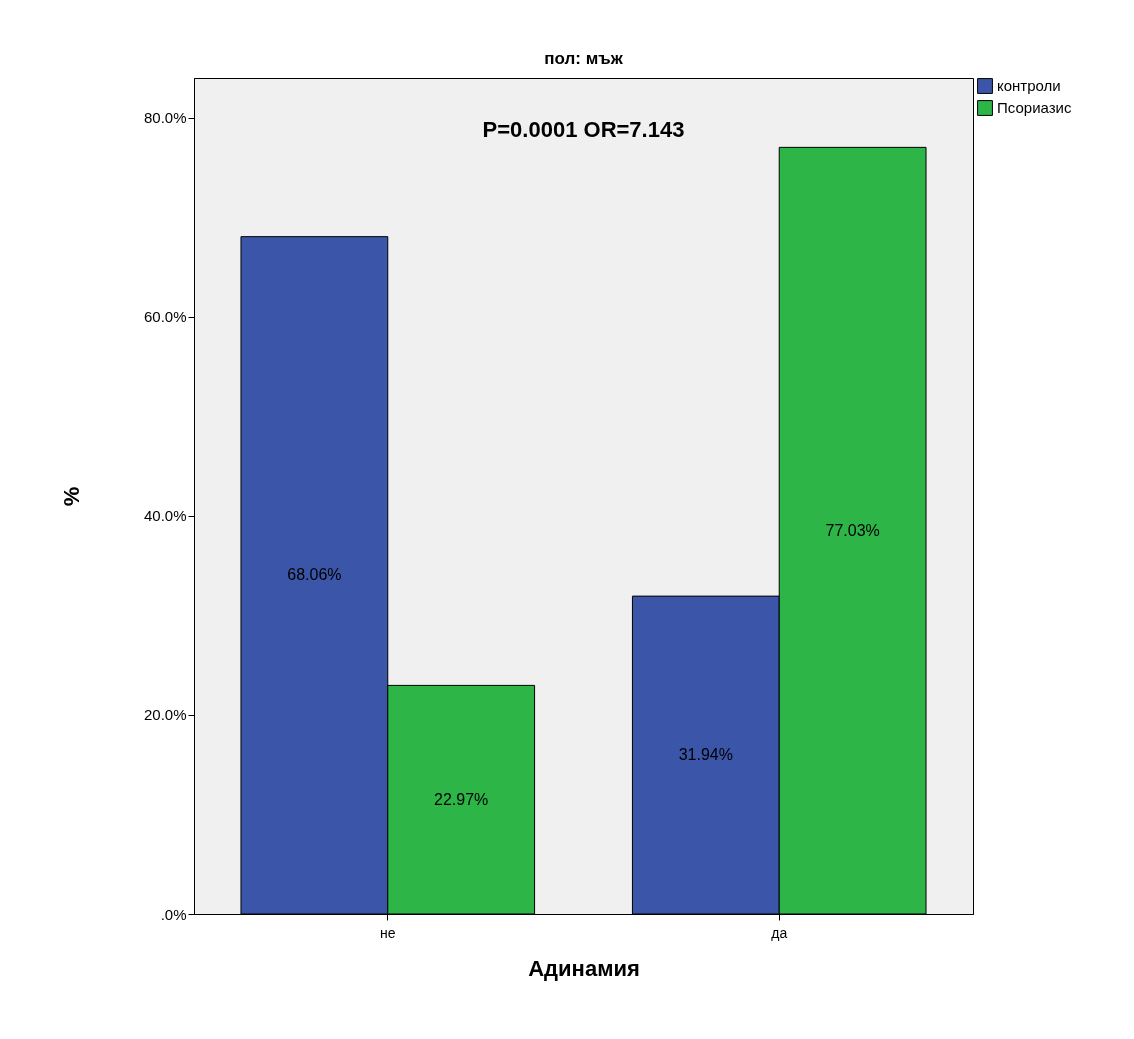  What do you see at coordinates (852, 530) in the screenshot?
I see `data-label: 77.03%` at bounding box center [852, 530].